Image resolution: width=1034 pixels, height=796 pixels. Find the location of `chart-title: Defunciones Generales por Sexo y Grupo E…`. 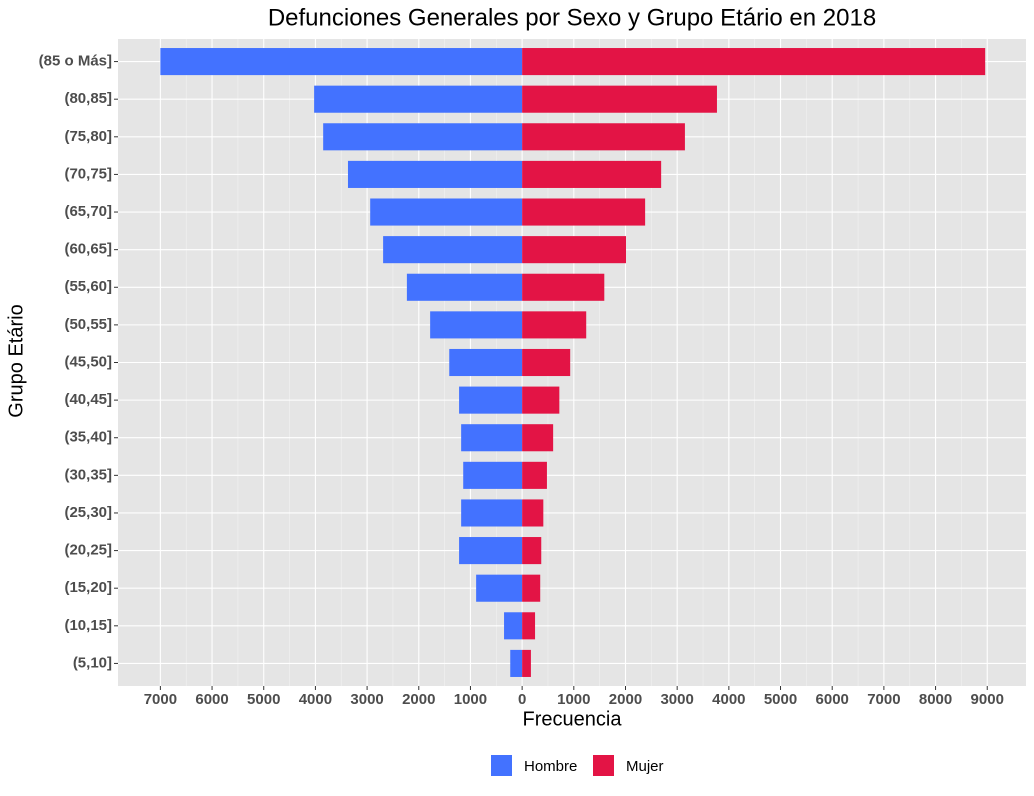

chart-title: Defunciones Generales por Sexo y Grupo E… is located at coordinates (572, 17).